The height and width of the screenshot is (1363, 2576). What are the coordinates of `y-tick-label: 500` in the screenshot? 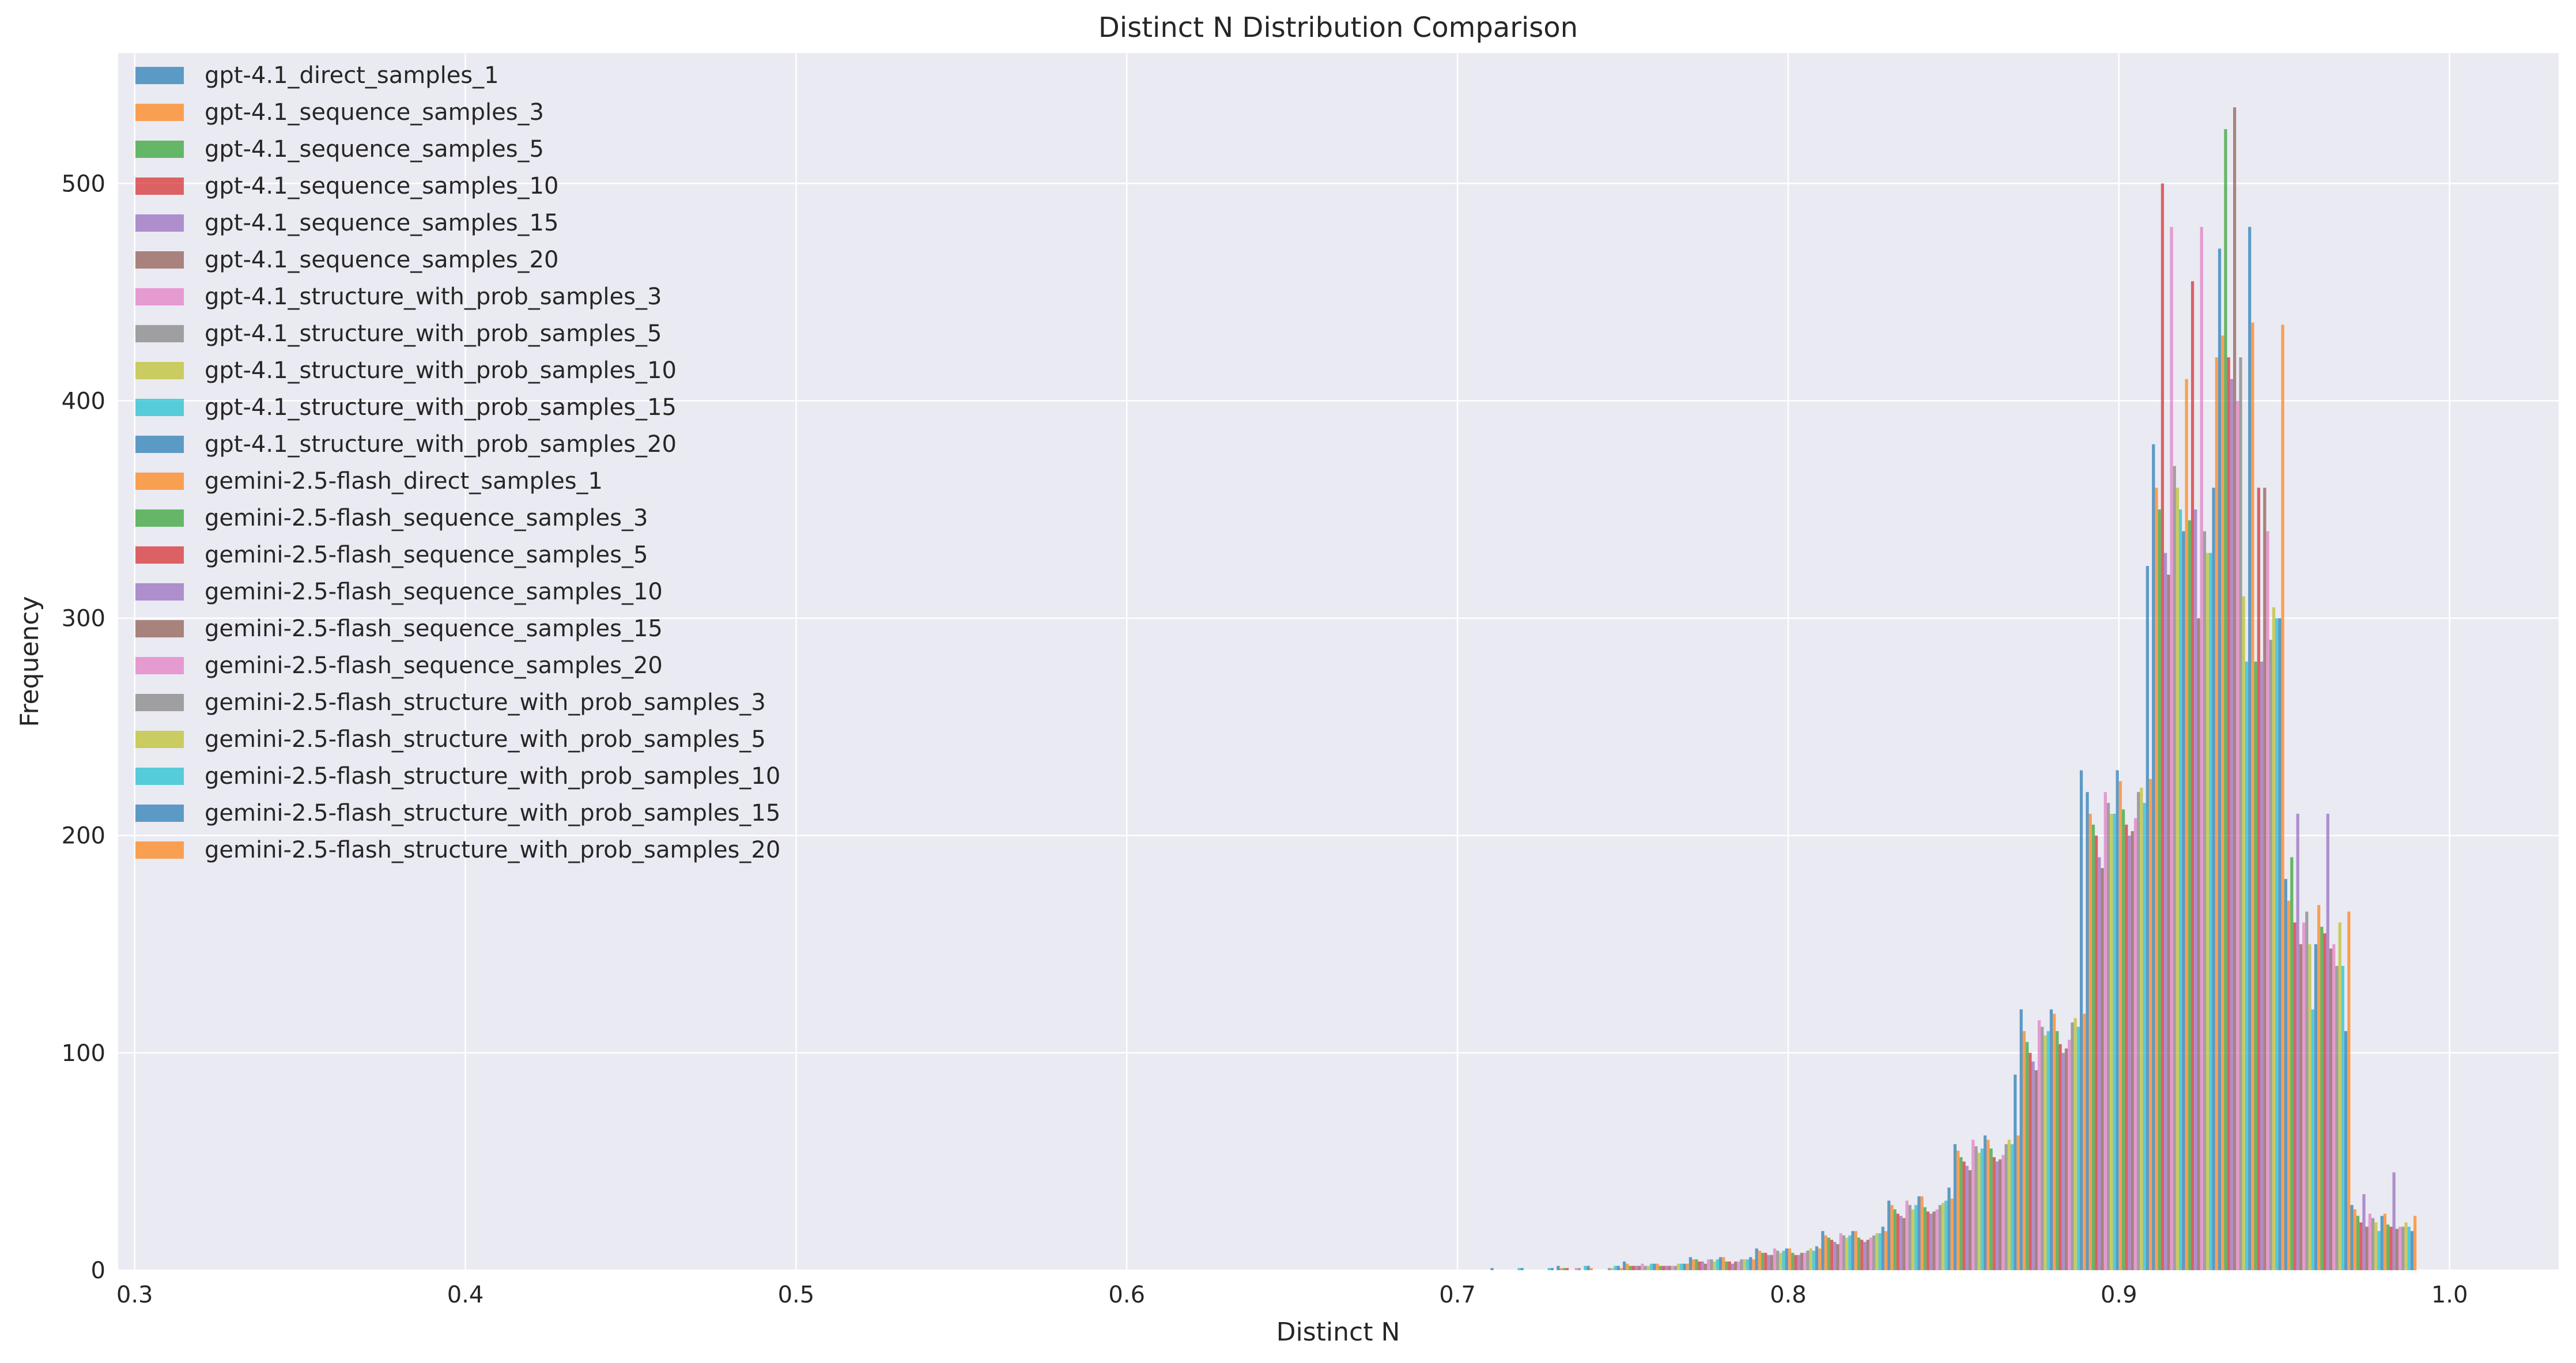 It's located at (83, 184).